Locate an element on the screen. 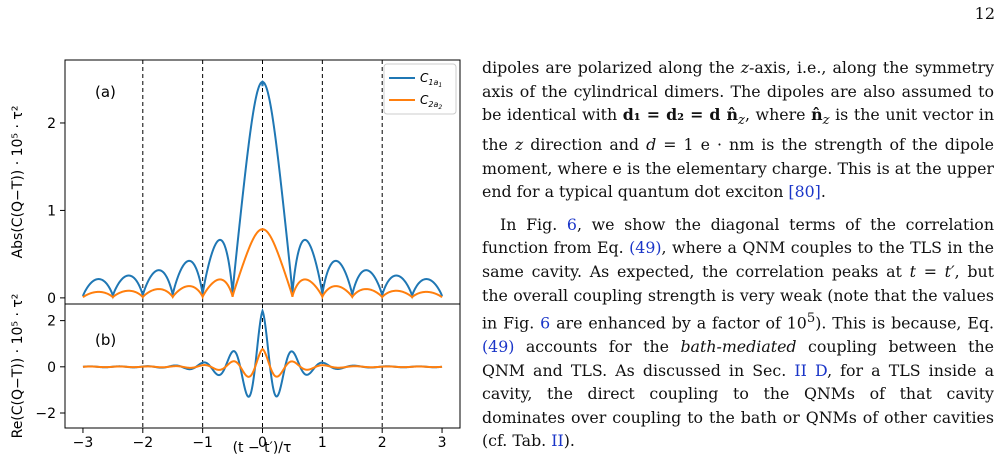  p1-text: dipoles are polarized along the is located at coordinates (611, 67).